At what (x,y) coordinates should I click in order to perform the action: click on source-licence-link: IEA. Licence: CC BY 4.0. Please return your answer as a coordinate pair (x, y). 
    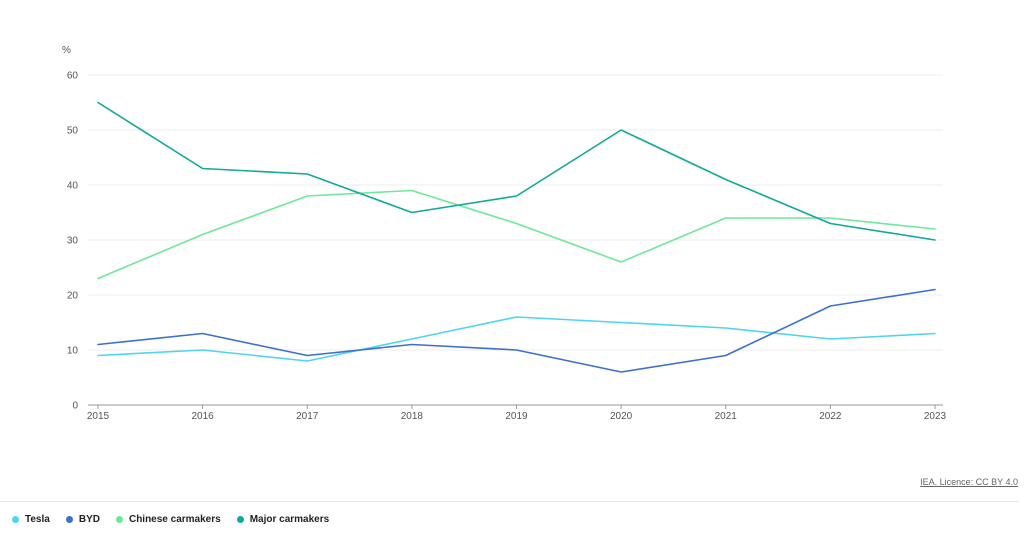
    Looking at the image, I should click on (969, 482).